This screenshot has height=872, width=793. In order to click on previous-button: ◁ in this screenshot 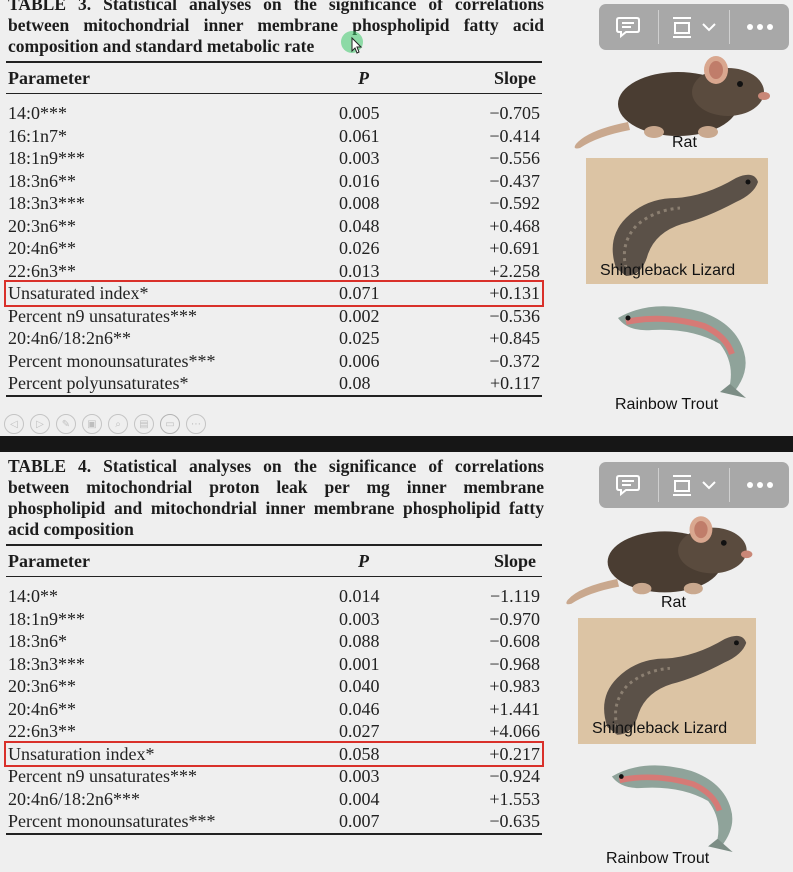, I will do `click(14, 424)`.